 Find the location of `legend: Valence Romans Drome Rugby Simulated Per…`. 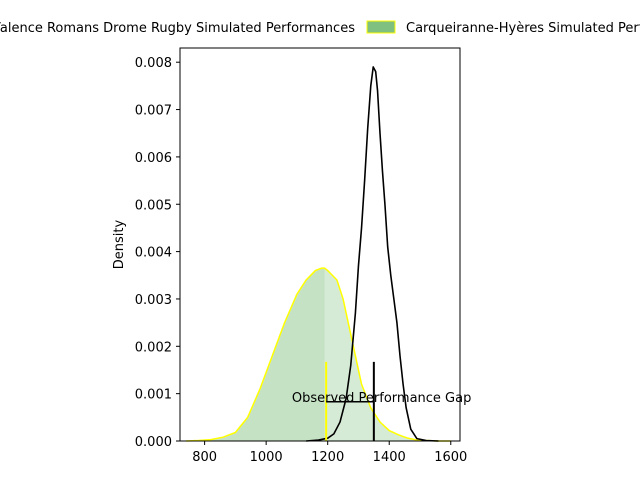

legend: Valence Romans Drome Rugby Simulated Per… is located at coordinates (320, 28).